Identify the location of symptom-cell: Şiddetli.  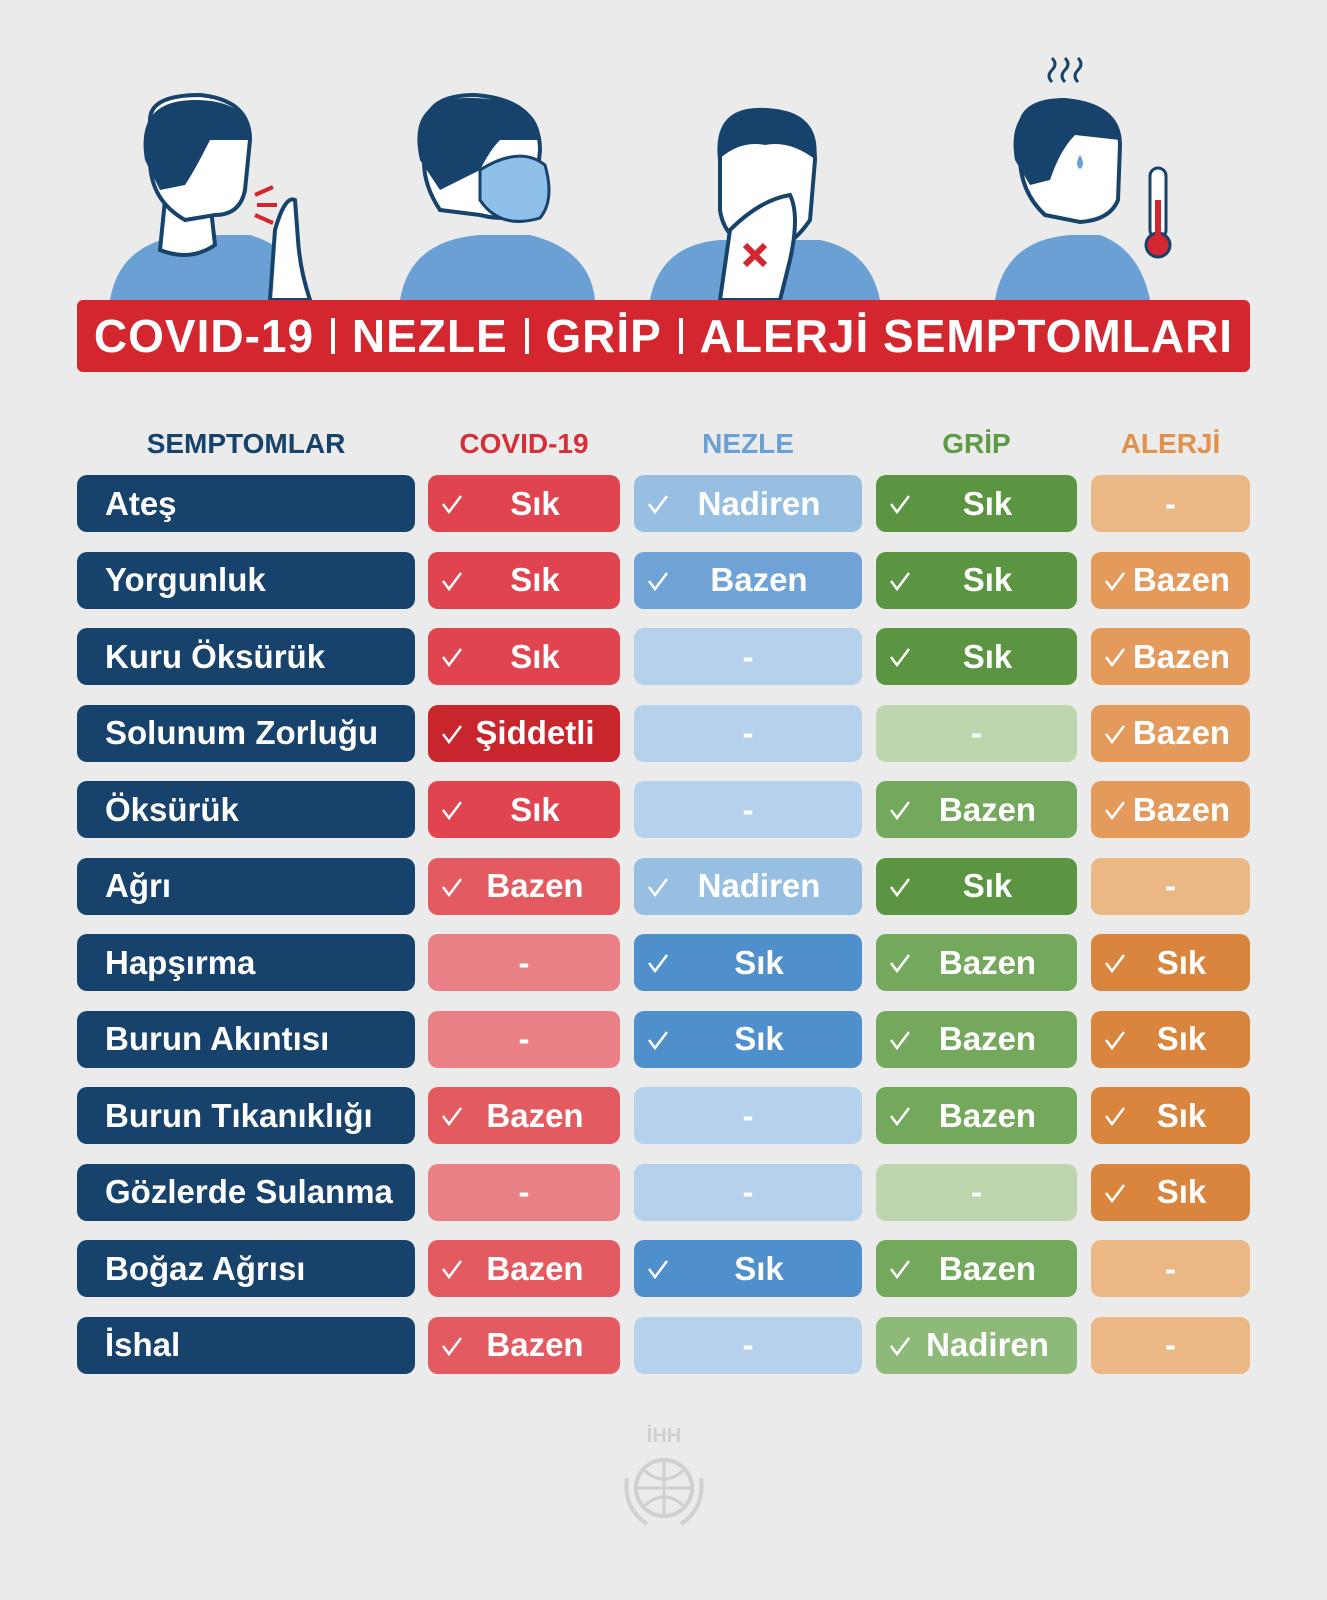
(524, 733).